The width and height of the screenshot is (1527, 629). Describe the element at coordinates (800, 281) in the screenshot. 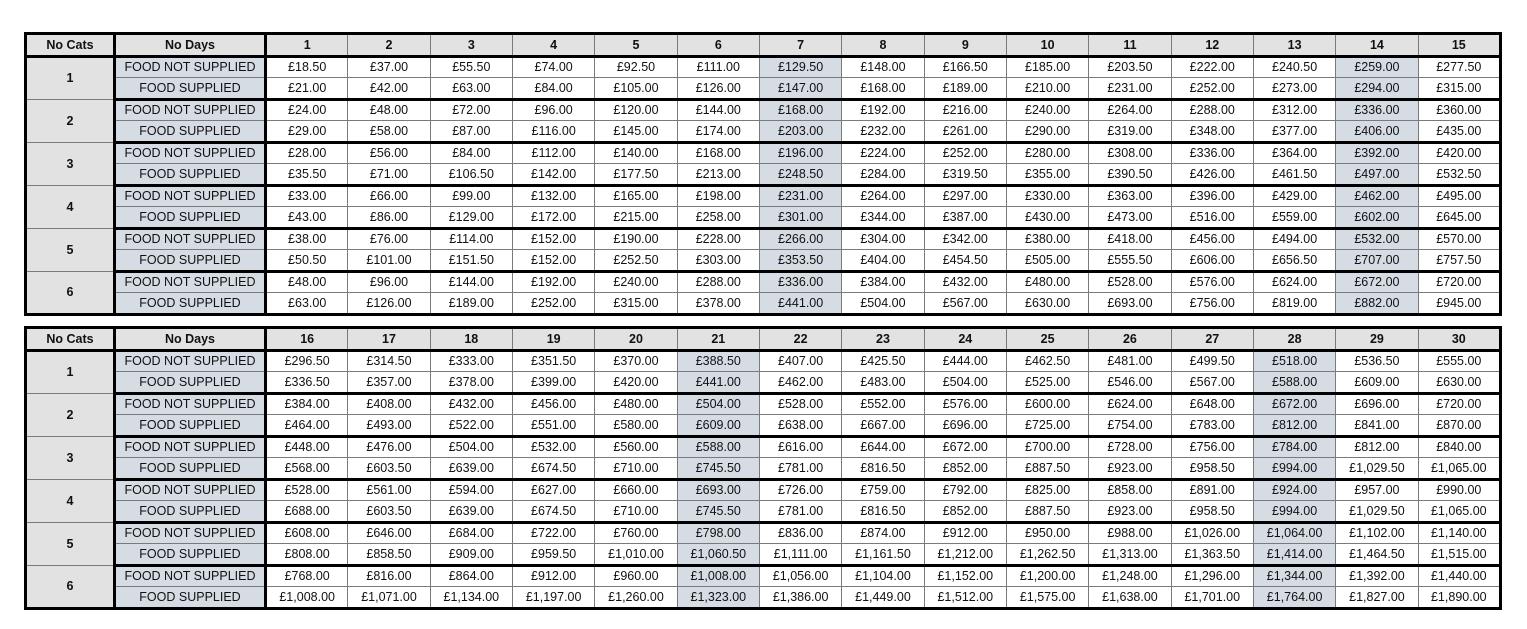

I see `price-cell: £336.00` at that location.